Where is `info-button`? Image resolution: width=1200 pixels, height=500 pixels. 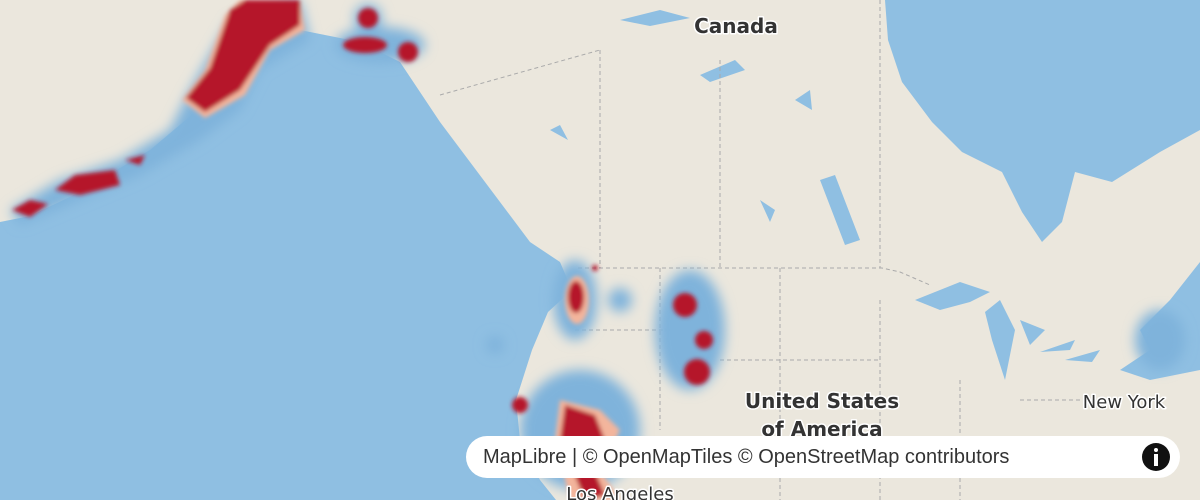 info-button is located at coordinates (1156, 457).